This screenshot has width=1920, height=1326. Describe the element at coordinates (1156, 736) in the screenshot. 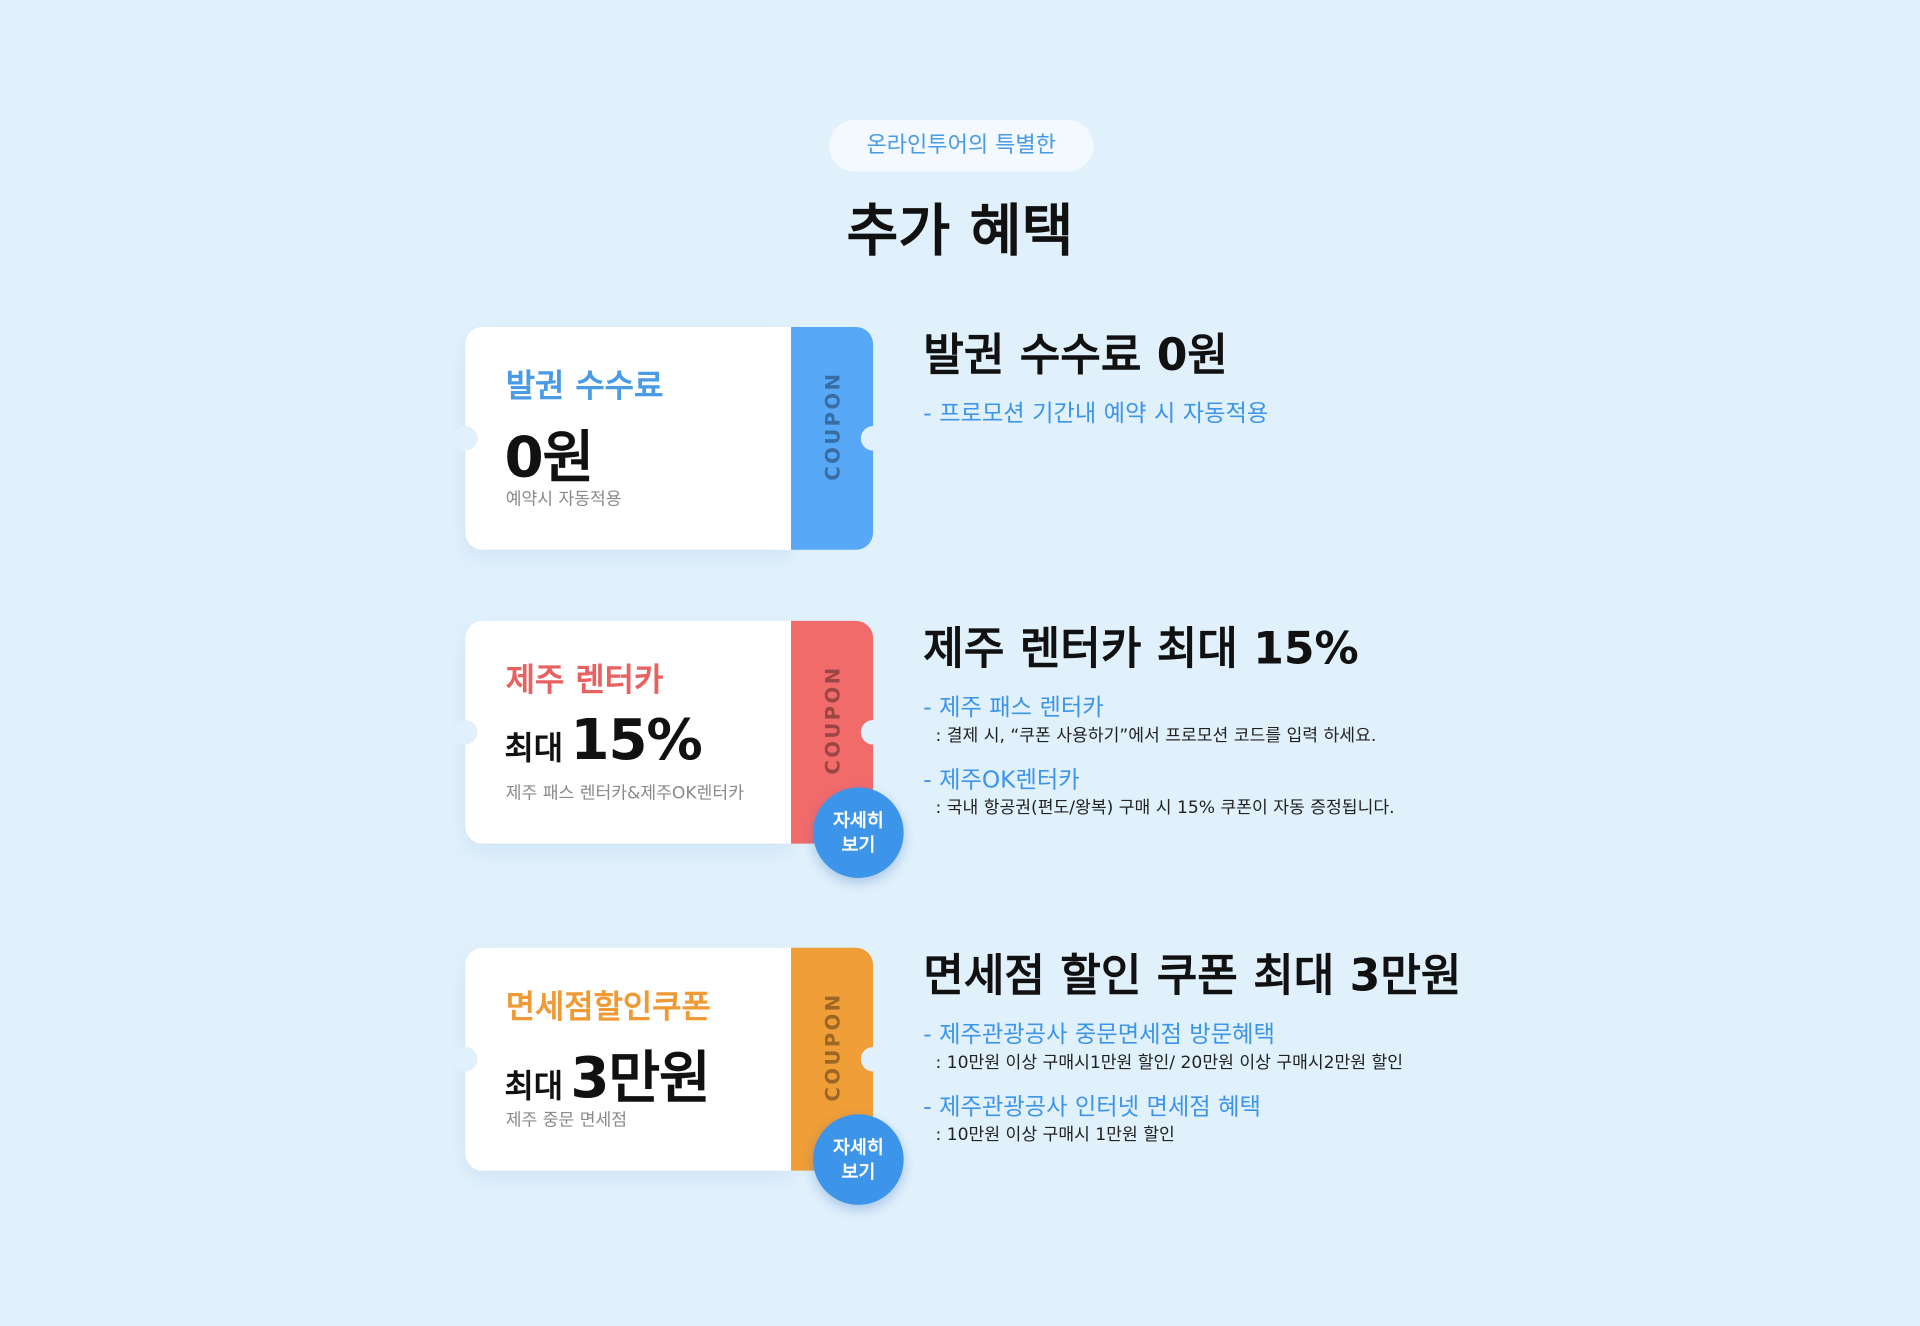

I see `benefit-item-desc: : 결제 시, “쿠폰 사용하기”에서 프로모션 코드를 입력 하세요.` at that location.